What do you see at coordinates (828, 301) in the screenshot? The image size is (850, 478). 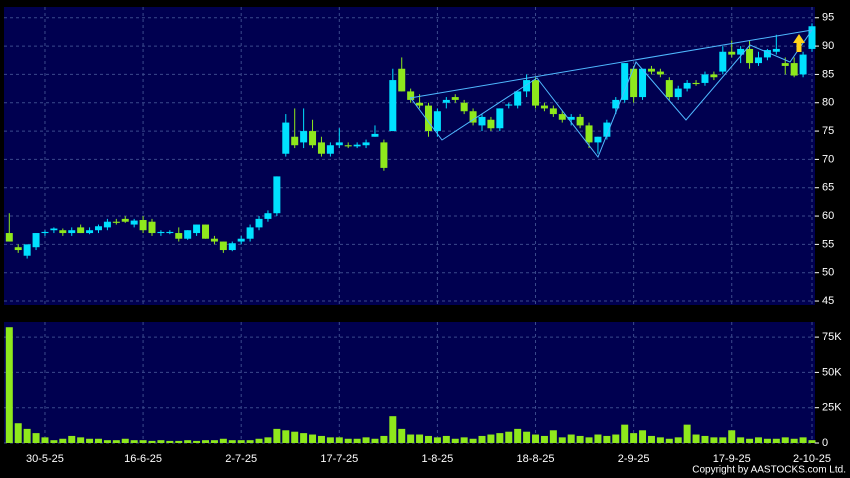 I see `y-tick-label: 45` at bounding box center [828, 301].